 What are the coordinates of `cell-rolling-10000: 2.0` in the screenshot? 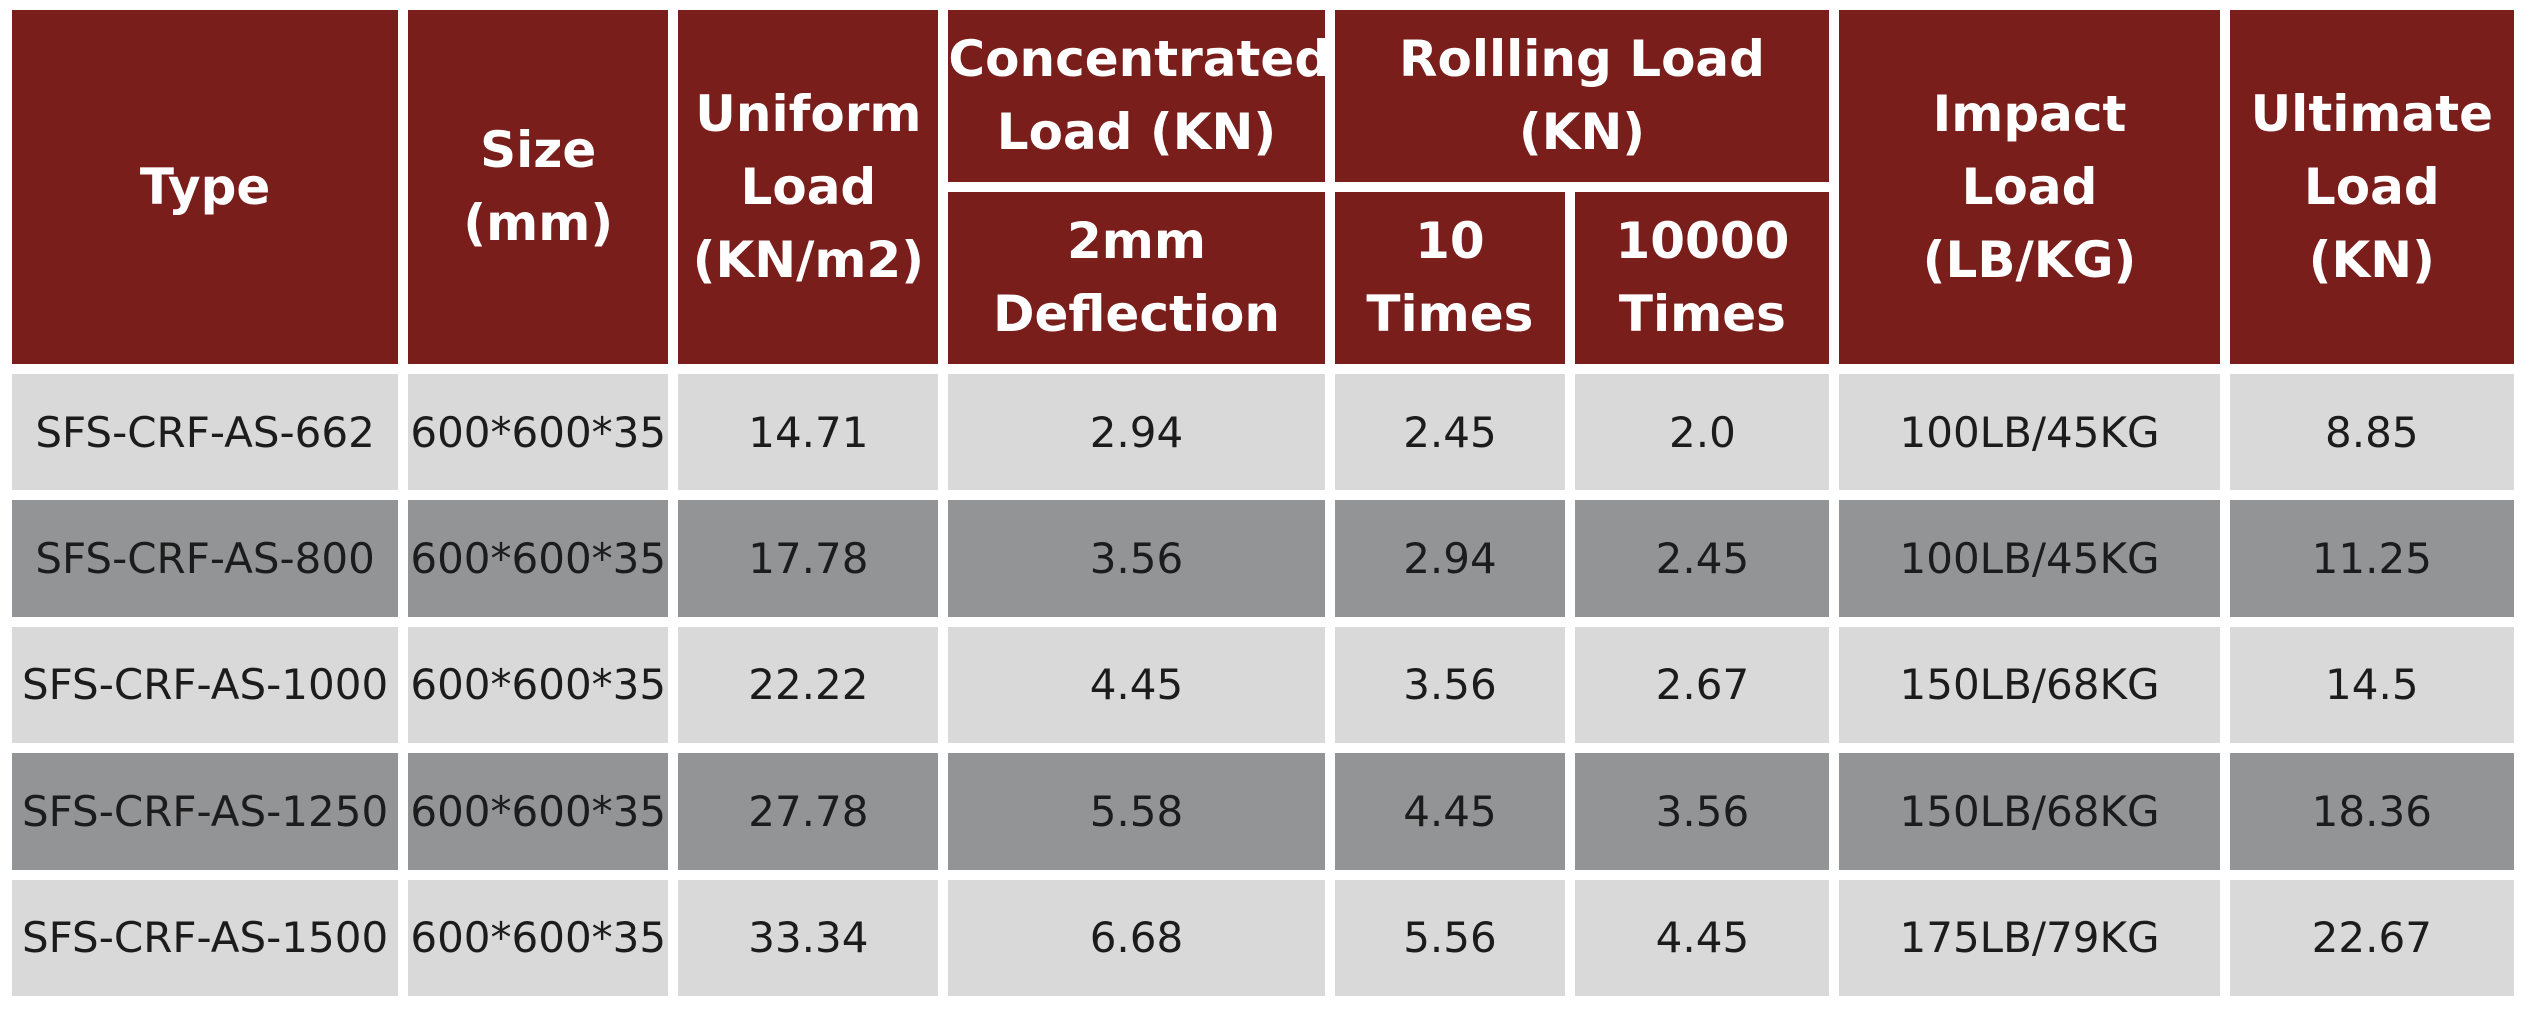 It's located at (1702, 432).